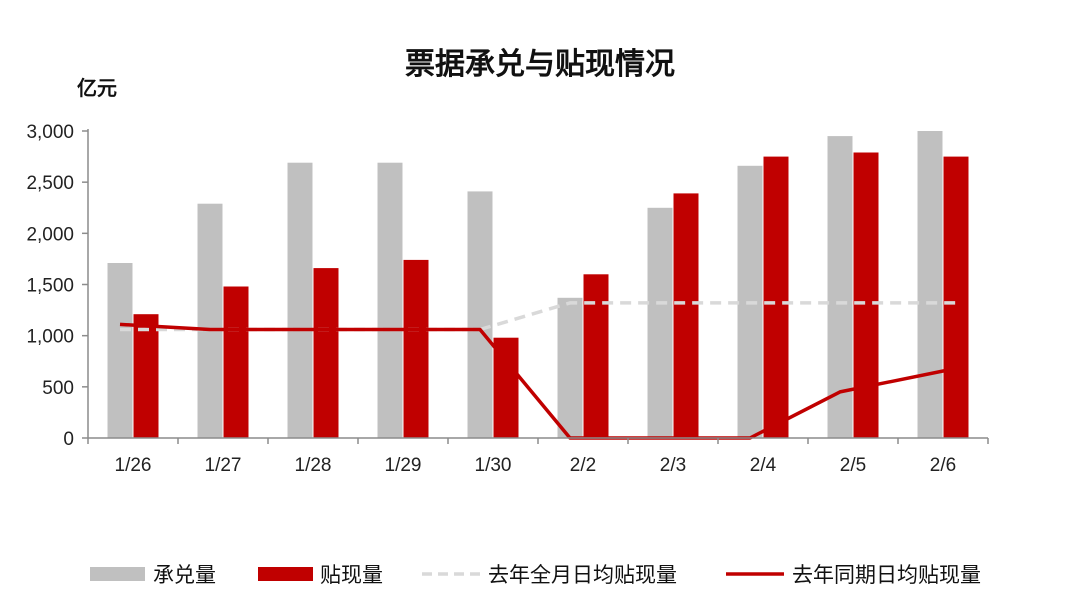  Describe the element at coordinates (956, 297) in the screenshot. I see `bar-贴现量-2/6` at that location.